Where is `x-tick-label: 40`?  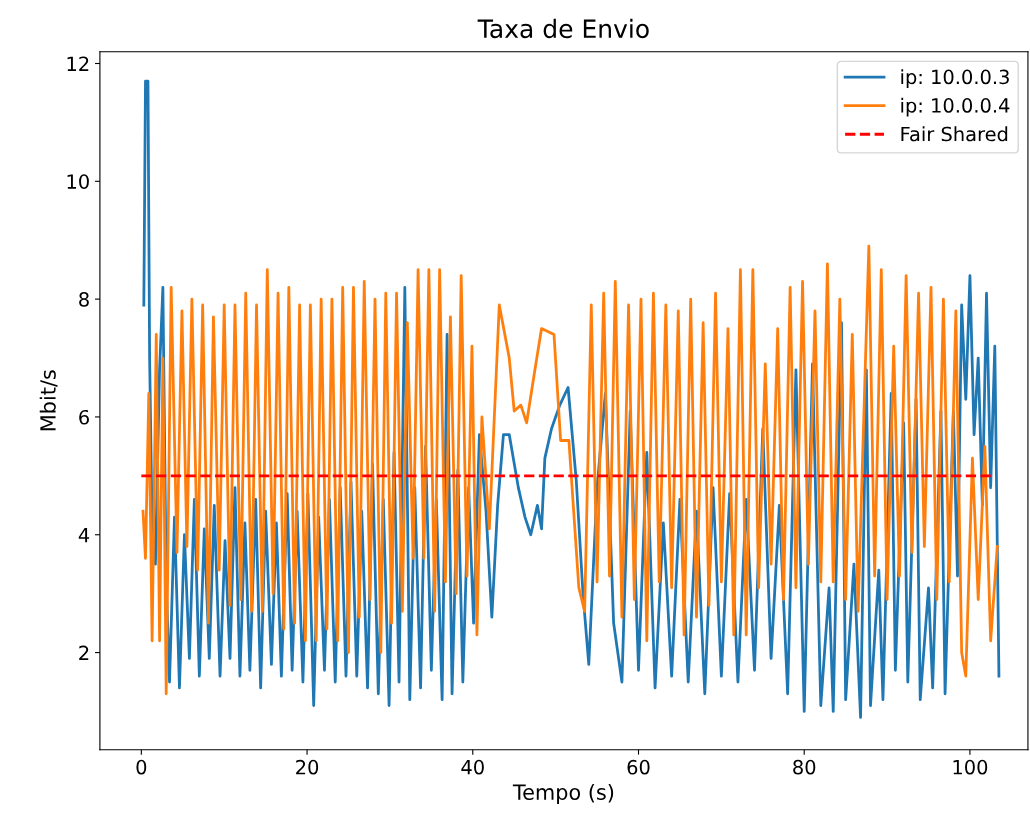 x-tick-label: 40 is located at coordinates (472, 767).